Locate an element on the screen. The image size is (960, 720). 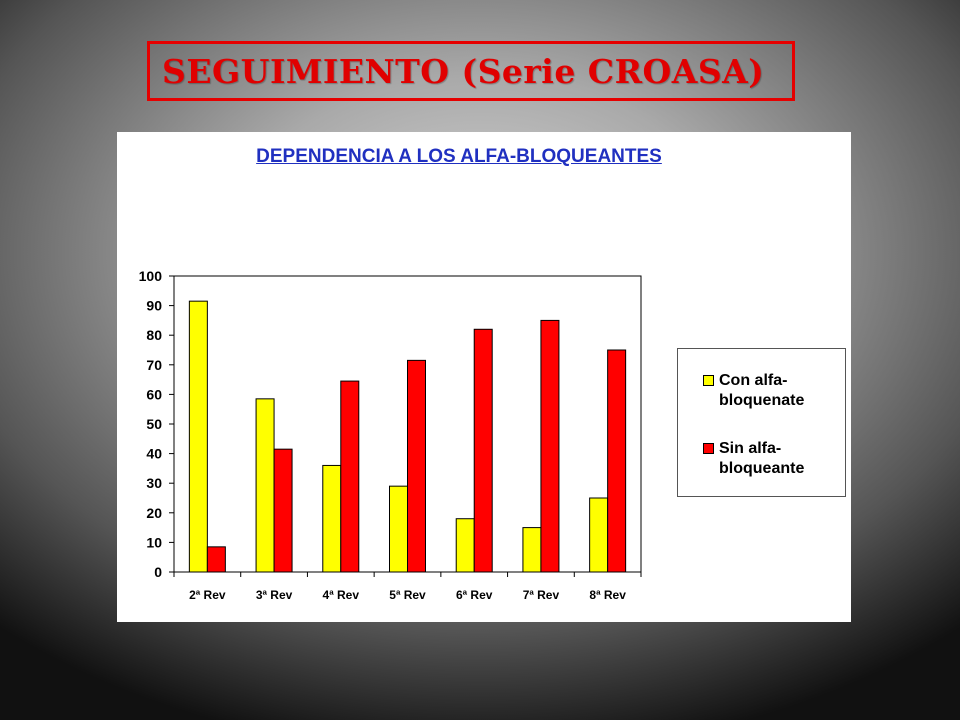
y-tick-label: 20 is located at coordinates (154, 513).